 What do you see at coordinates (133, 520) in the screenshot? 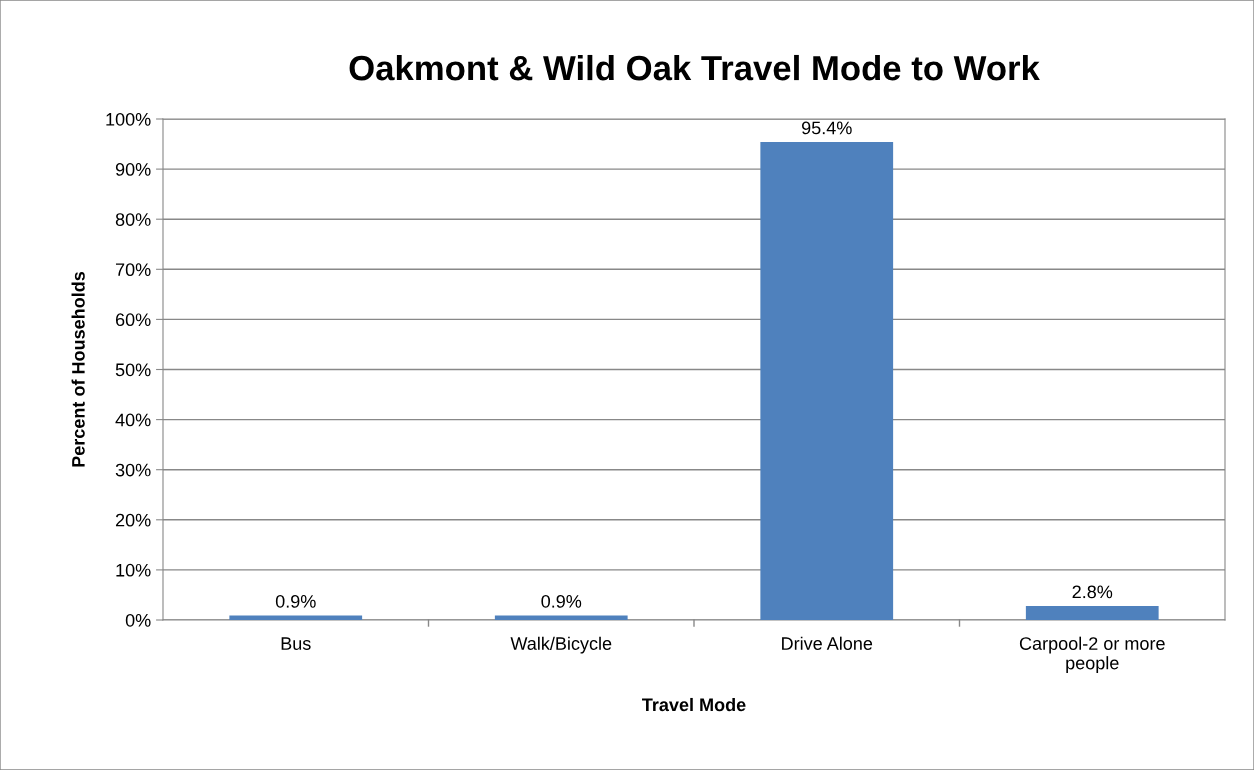
I see `y-tick-label: 20%` at bounding box center [133, 520].